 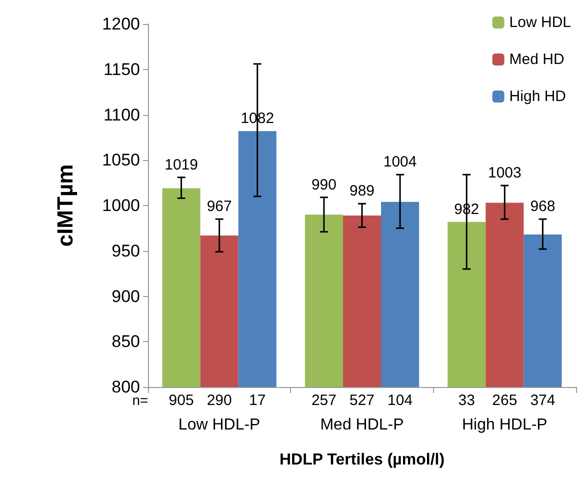 I want to click on text: 527, so click(x=362, y=400).